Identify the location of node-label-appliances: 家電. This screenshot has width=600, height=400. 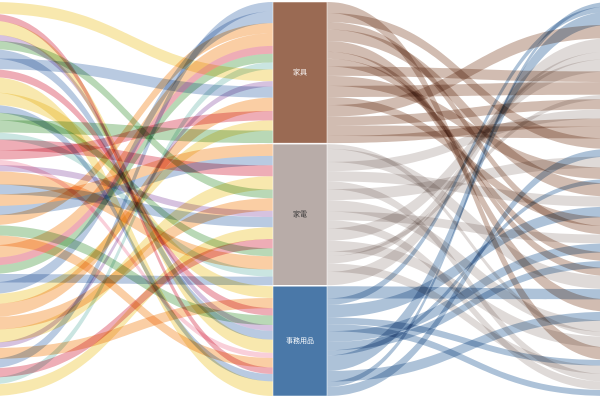
(300, 214).